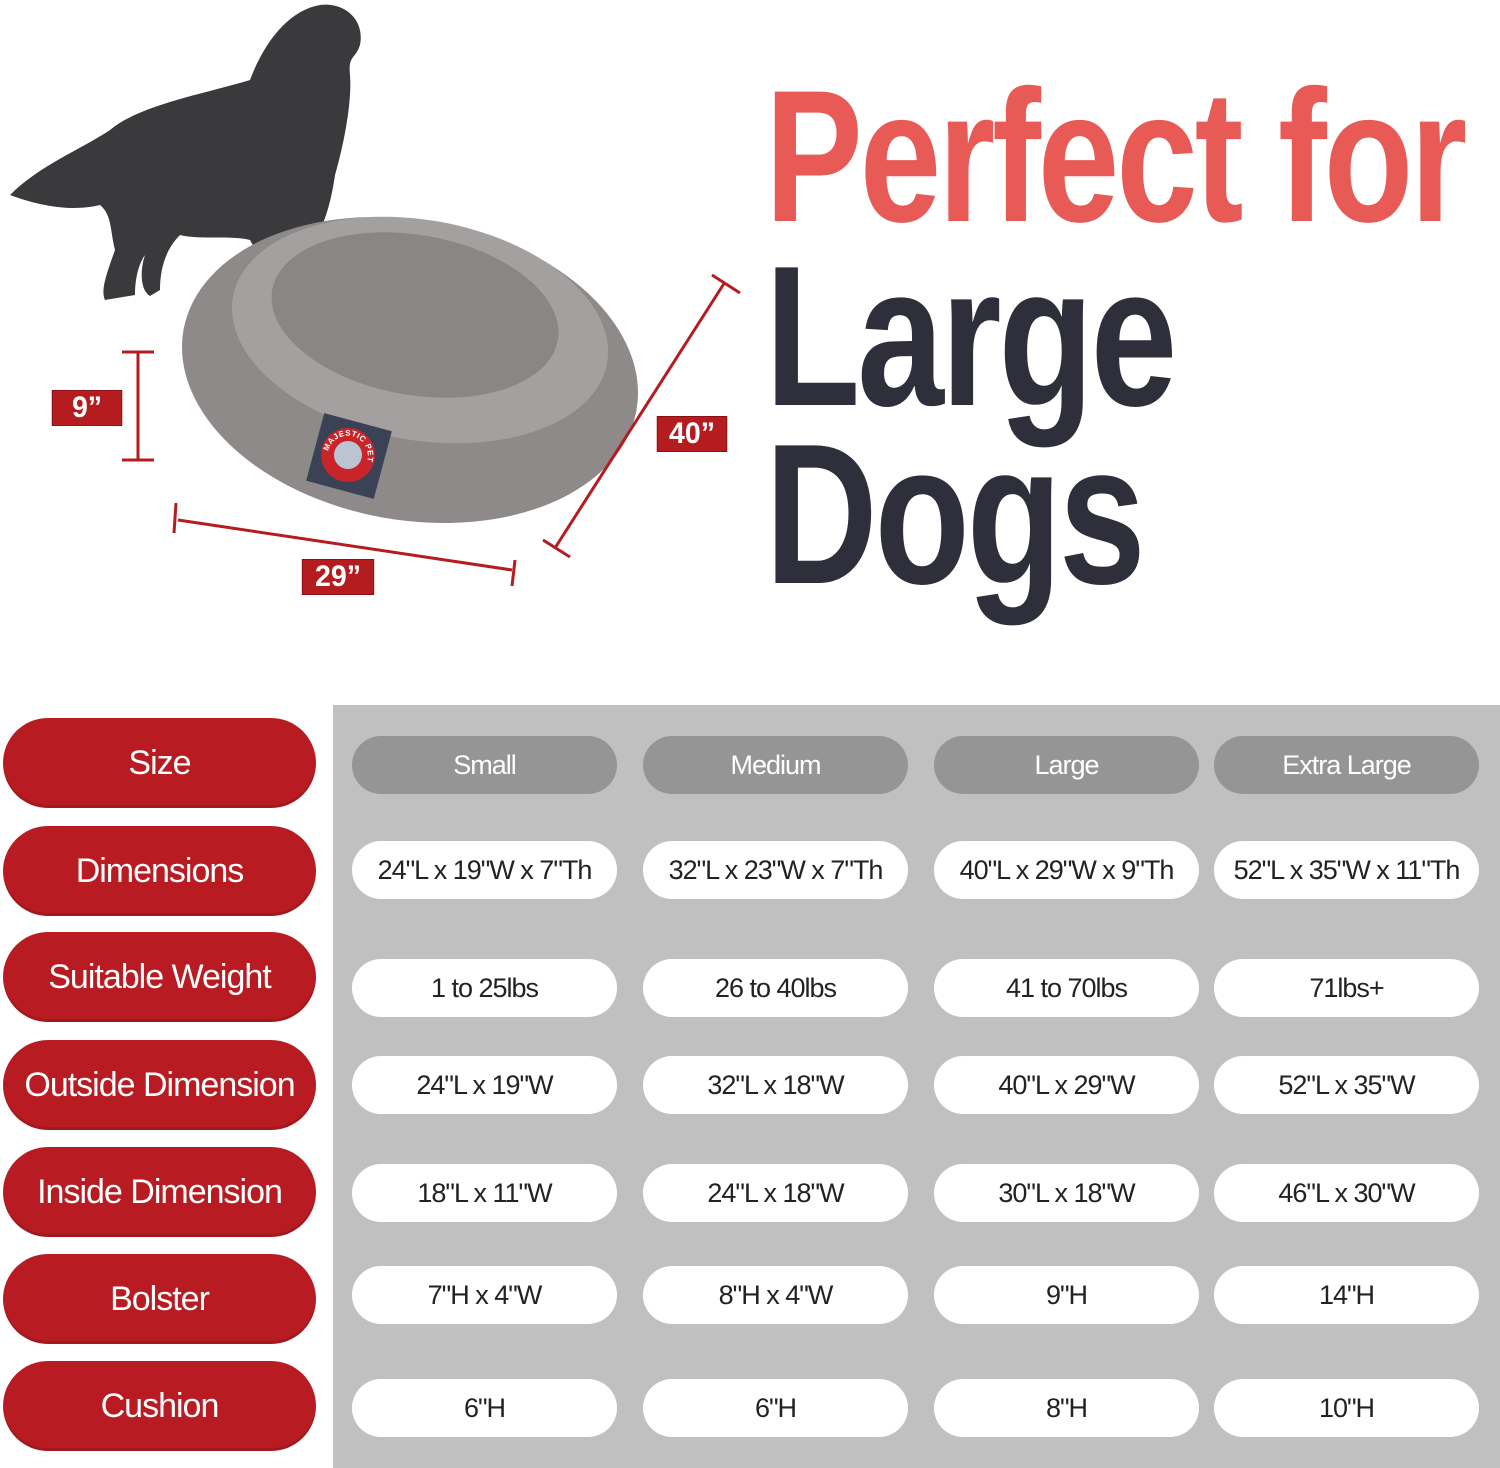 The width and height of the screenshot is (1500, 1468). Describe the element at coordinates (159, 977) in the screenshot. I see `row-label-suitable-weight: Suitable Weight` at that location.